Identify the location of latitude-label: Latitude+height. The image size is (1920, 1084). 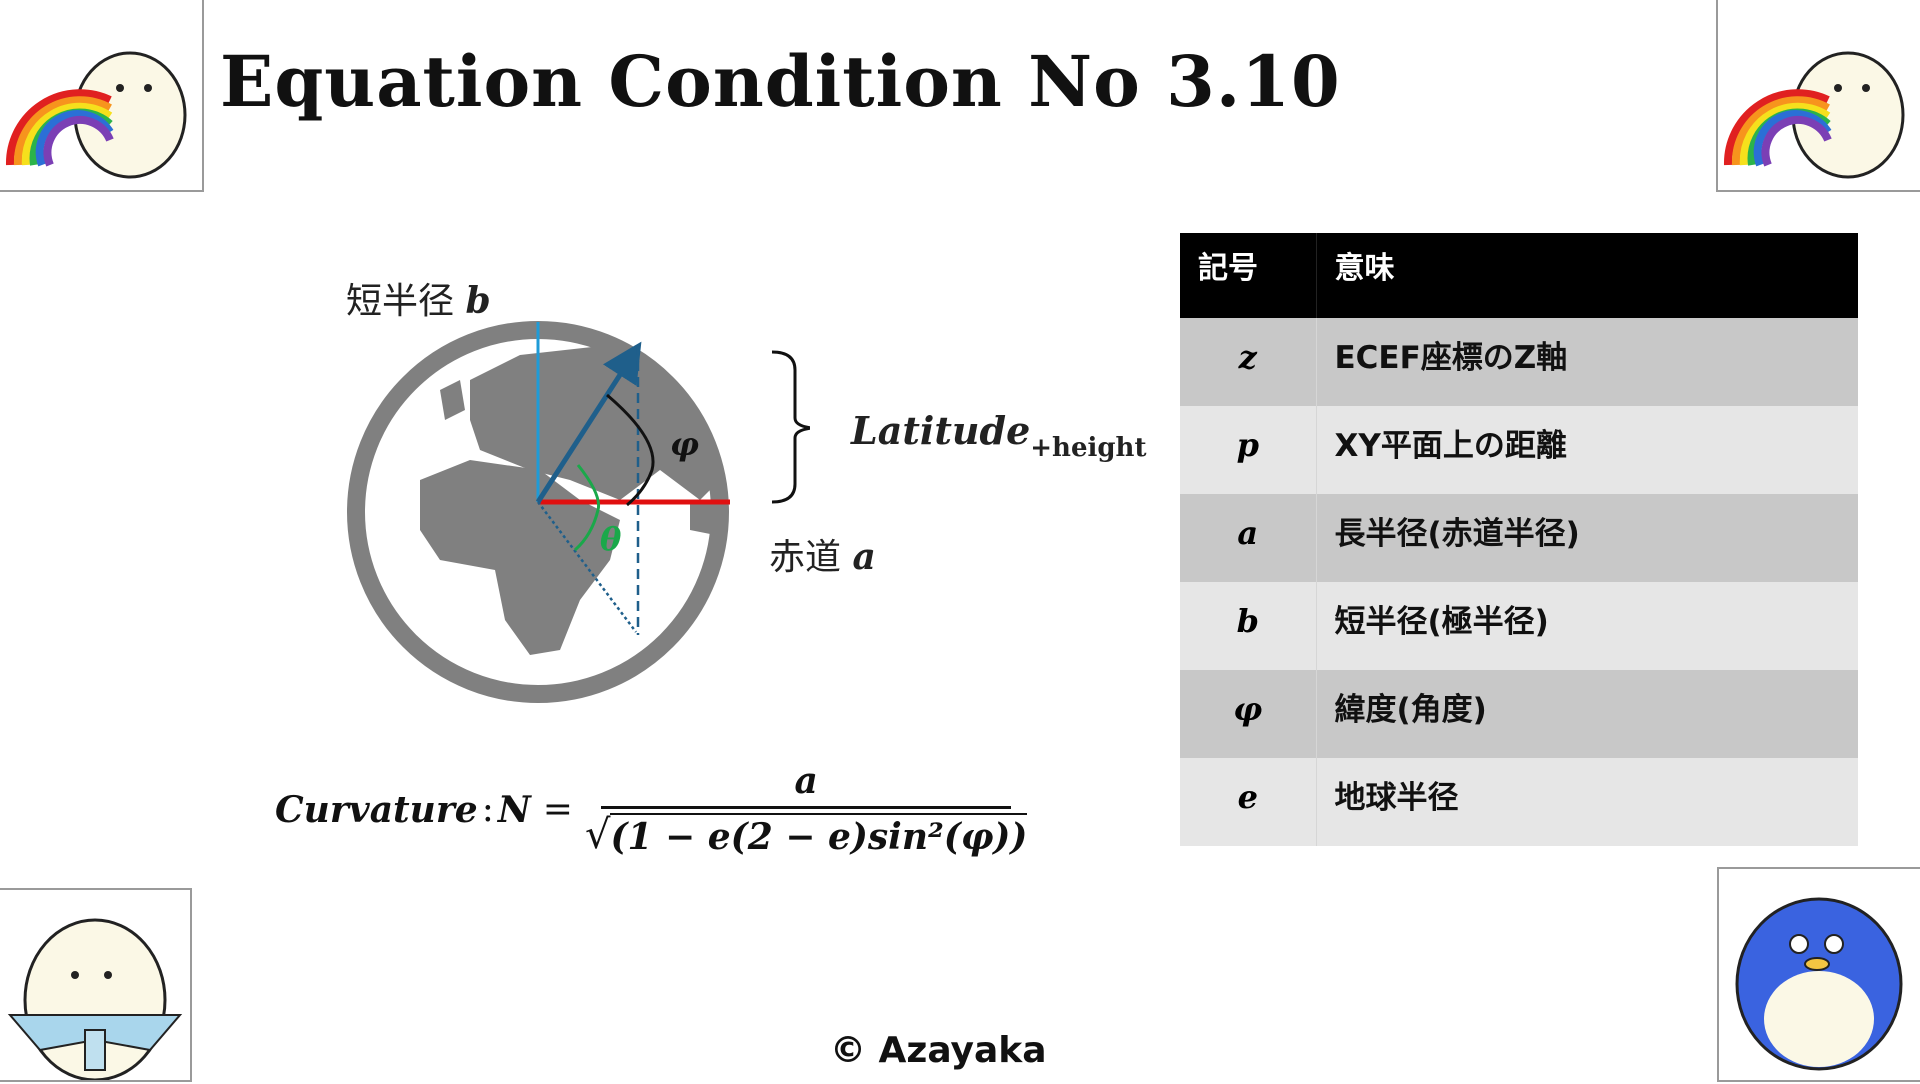
(998, 435).